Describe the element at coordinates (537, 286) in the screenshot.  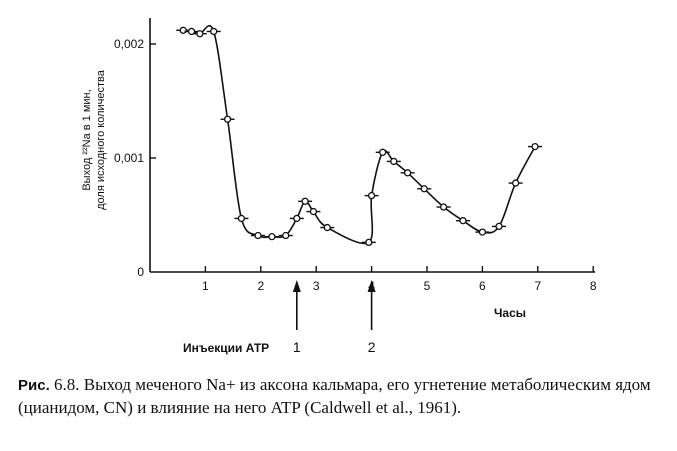
I see `x-tick-label: 7` at that location.